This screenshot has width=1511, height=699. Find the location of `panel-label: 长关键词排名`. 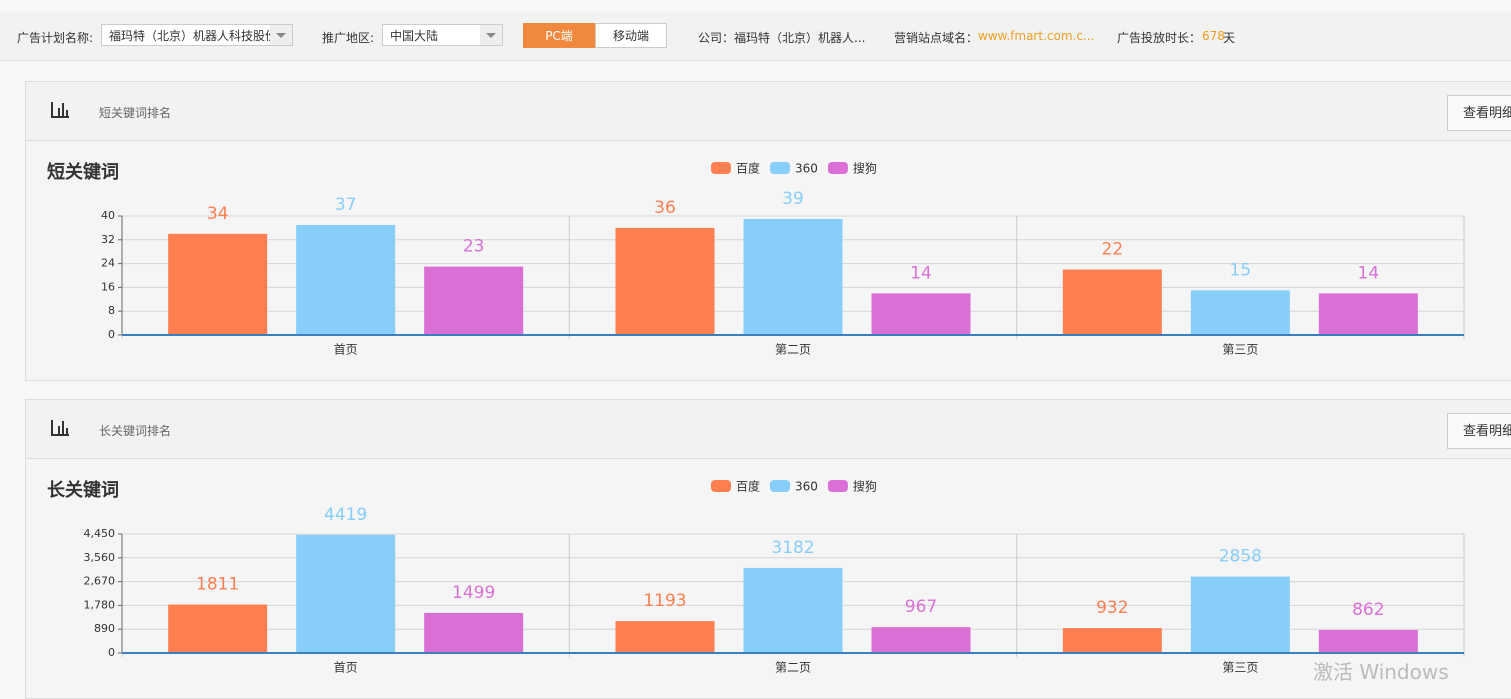

panel-label: 长关键词排名 is located at coordinates (135, 431).